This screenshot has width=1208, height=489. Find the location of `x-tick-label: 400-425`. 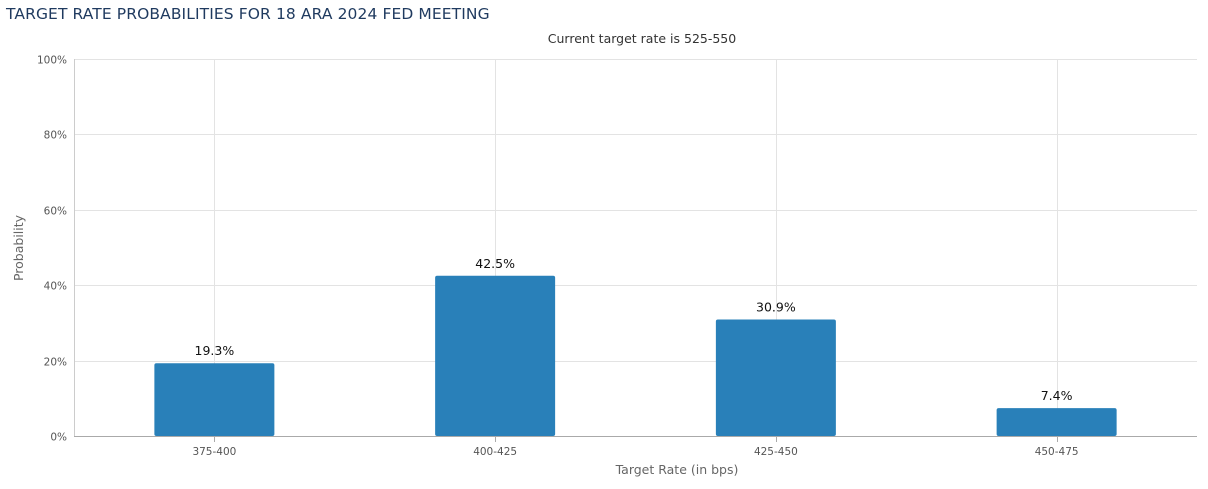

x-tick-label: 400-425 is located at coordinates (495, 452).